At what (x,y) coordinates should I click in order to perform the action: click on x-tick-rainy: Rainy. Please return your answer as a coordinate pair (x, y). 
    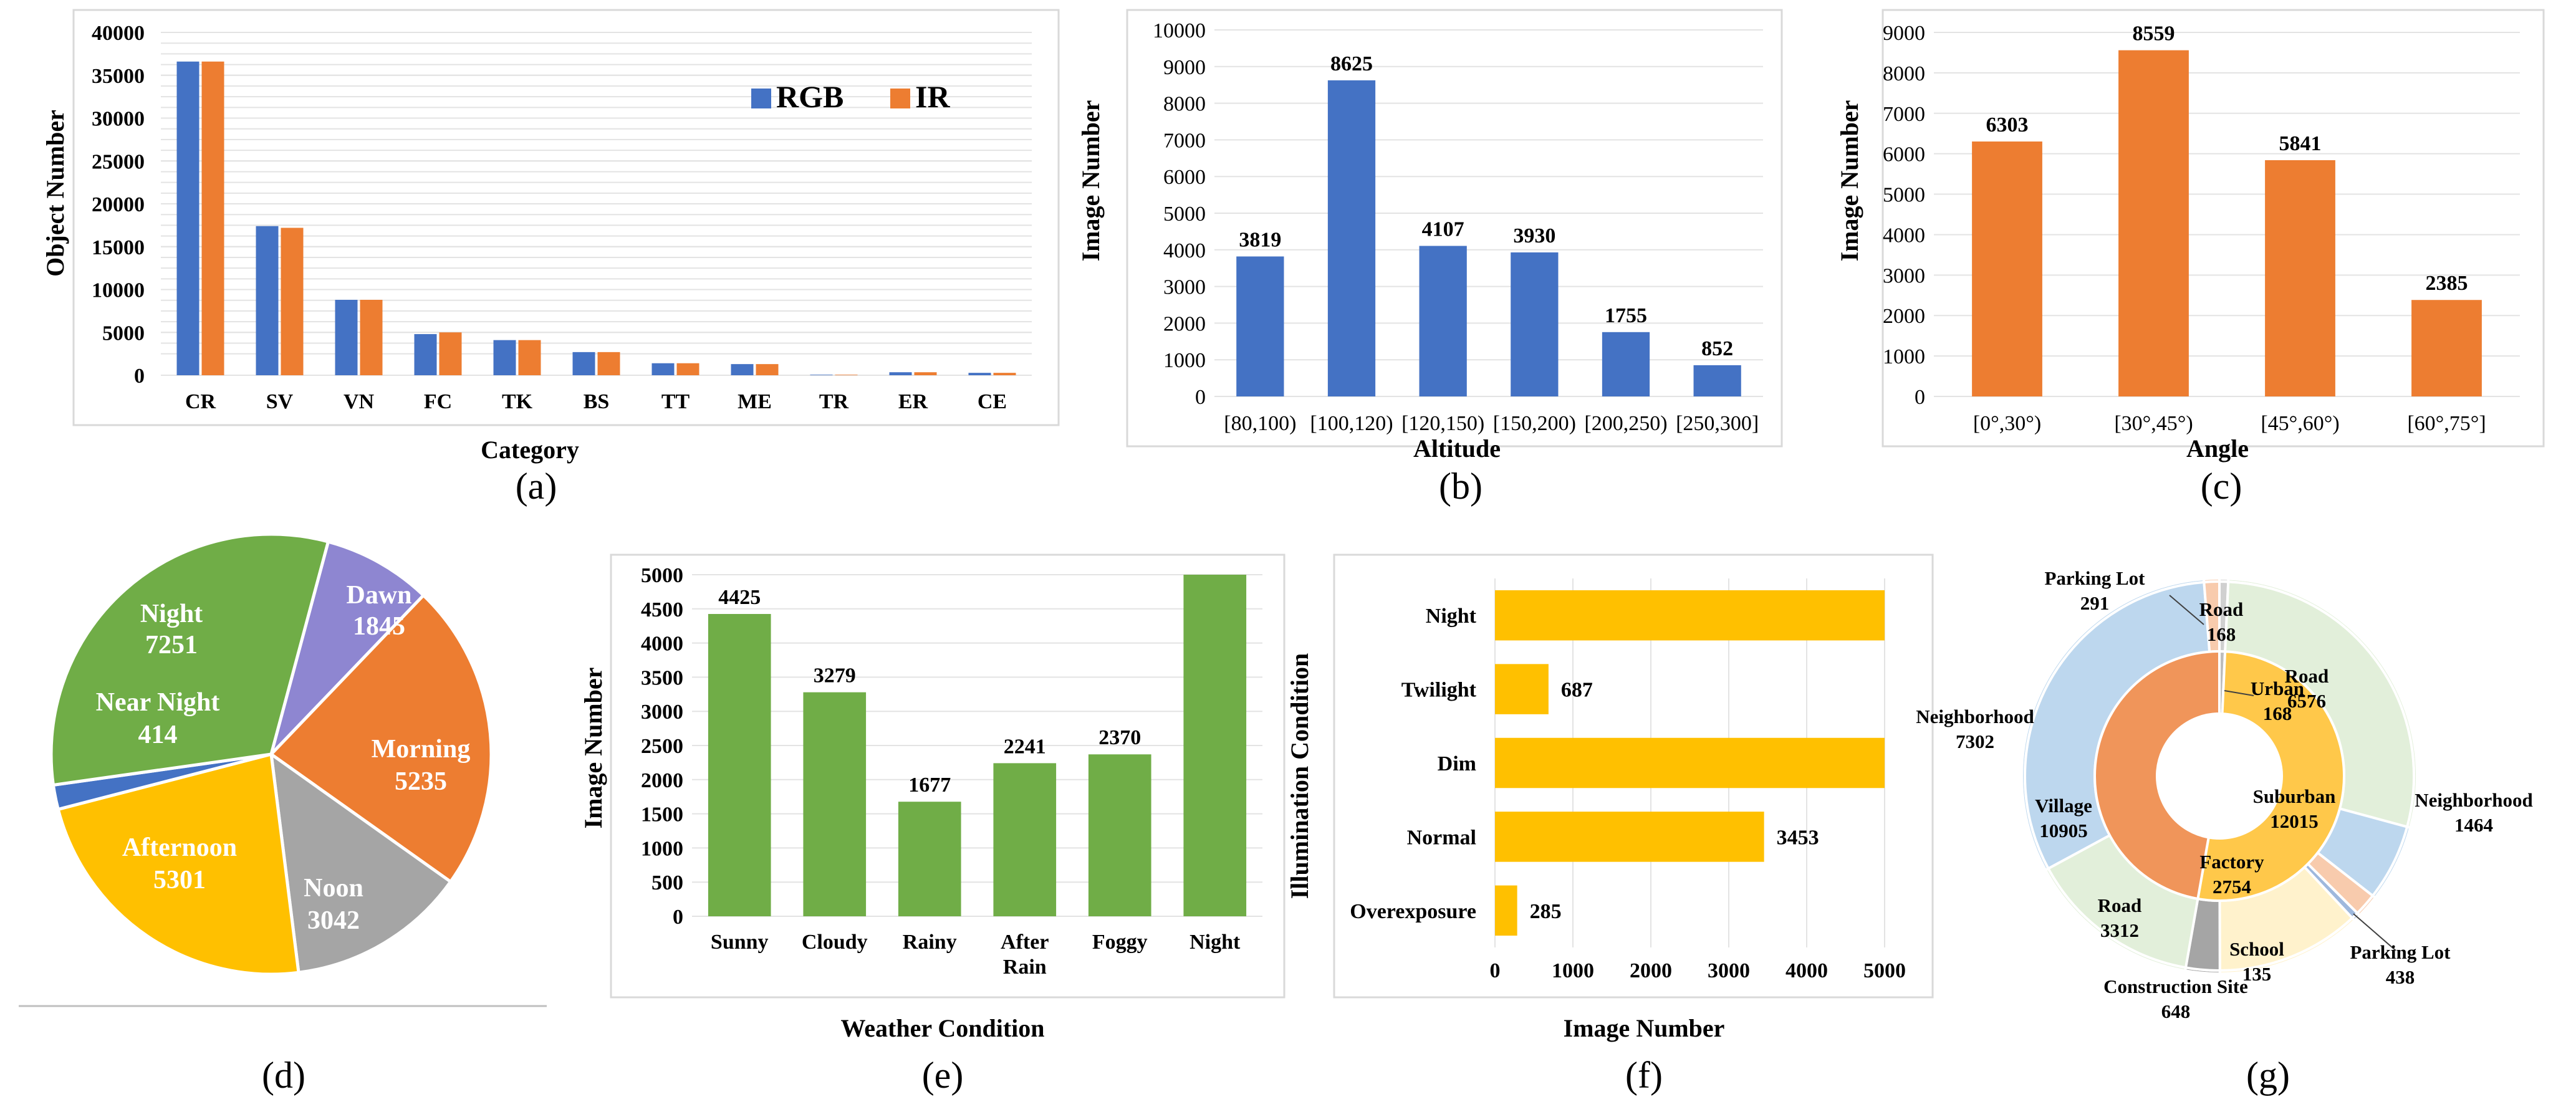
    Looking at the image, I should click on (930, 942).